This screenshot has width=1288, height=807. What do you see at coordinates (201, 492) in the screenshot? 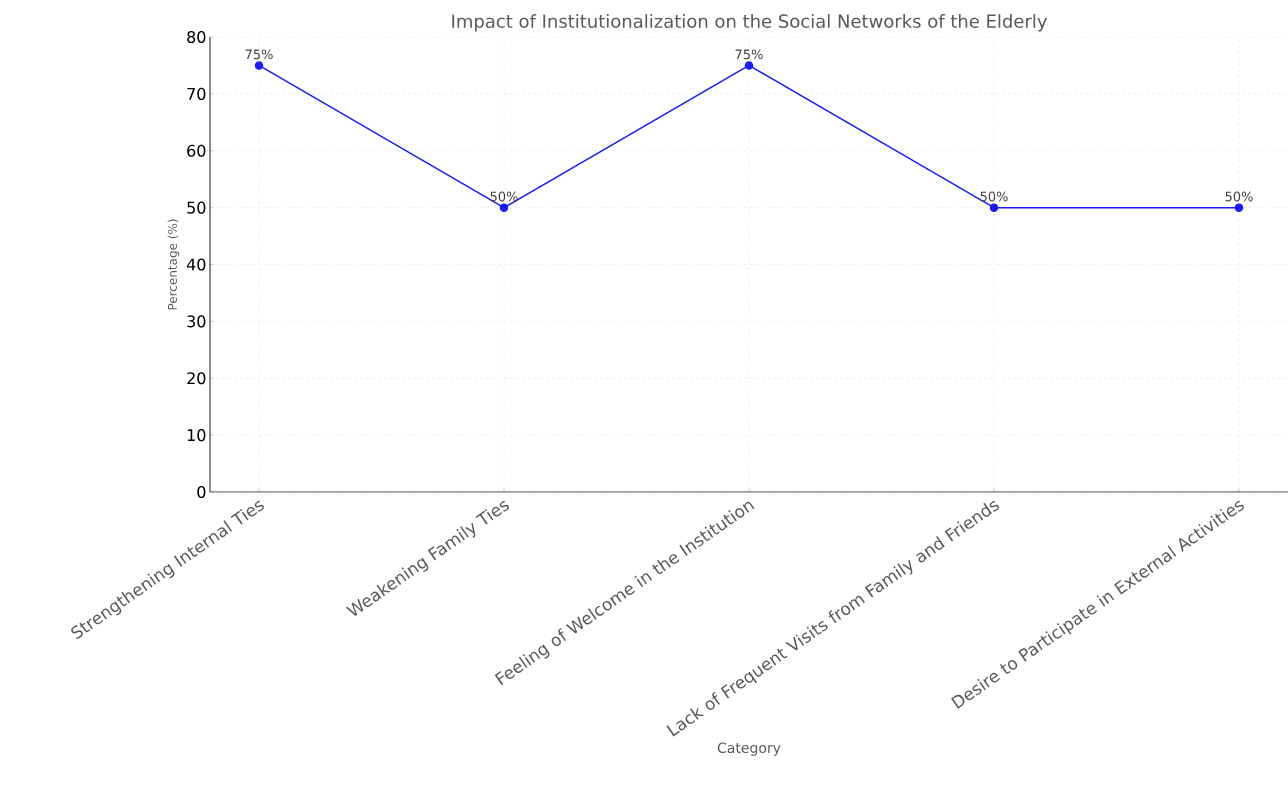
I see `y-tick-label: 0` at bounding box center [201, 492].